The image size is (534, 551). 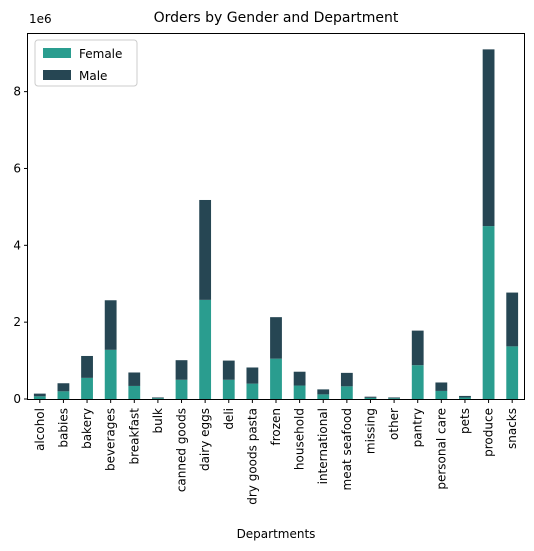 What do you see at coordinates (229, 419) in the screenshot?
I see `x-tick-label: deli` at bounding box center [229, 419].